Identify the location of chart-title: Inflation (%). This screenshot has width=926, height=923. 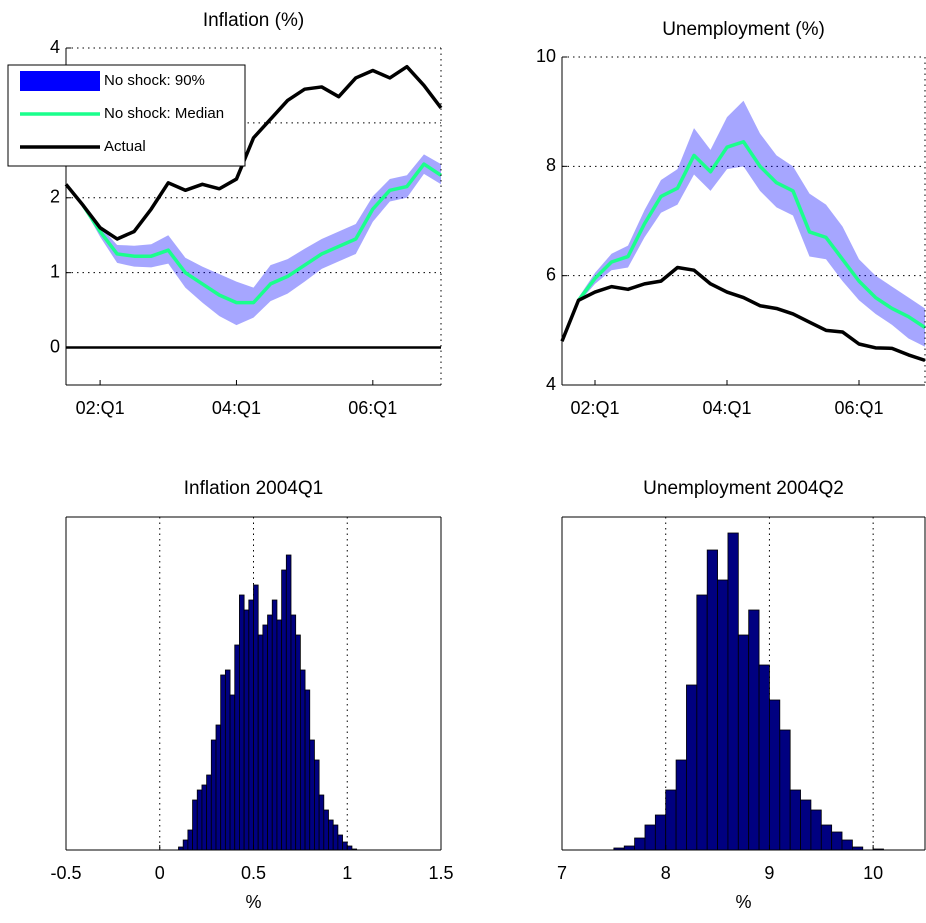
(253, 20).